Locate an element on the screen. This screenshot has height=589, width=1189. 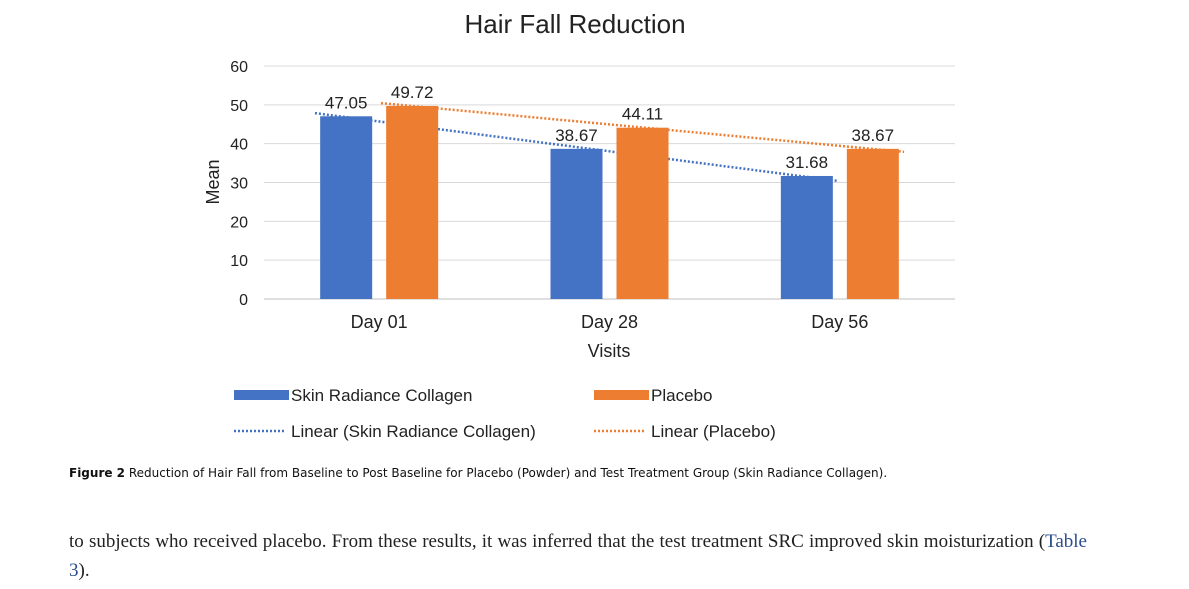
data-label: 47.05 is located at coordinates (346, 102).